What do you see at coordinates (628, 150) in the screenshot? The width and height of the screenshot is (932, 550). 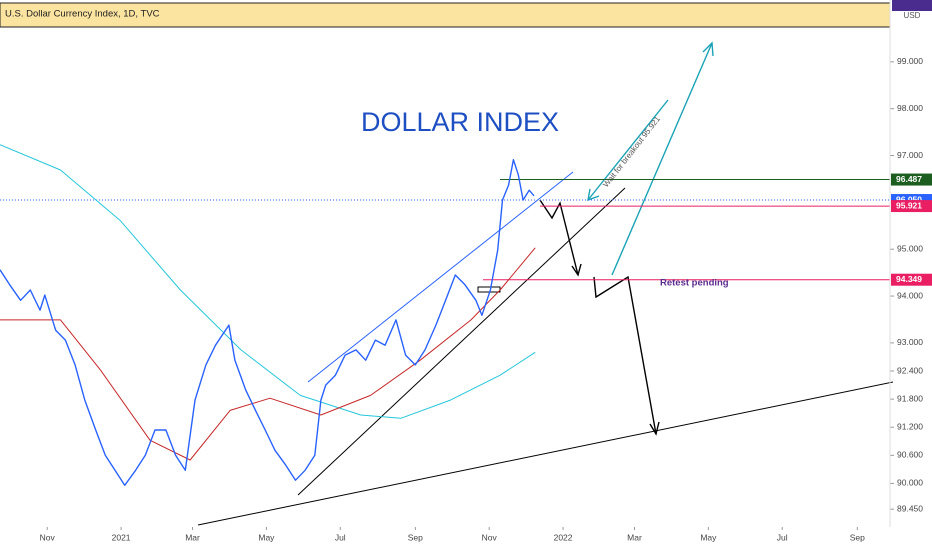 I see `callout-arrow` at bounding box center [628, 150].